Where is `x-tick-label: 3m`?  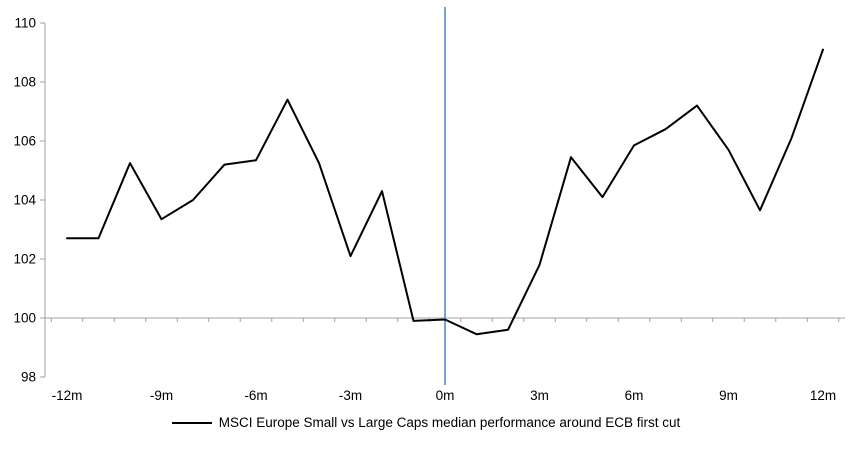
x-tick-label: 3m is located at coordinates (539, 395).